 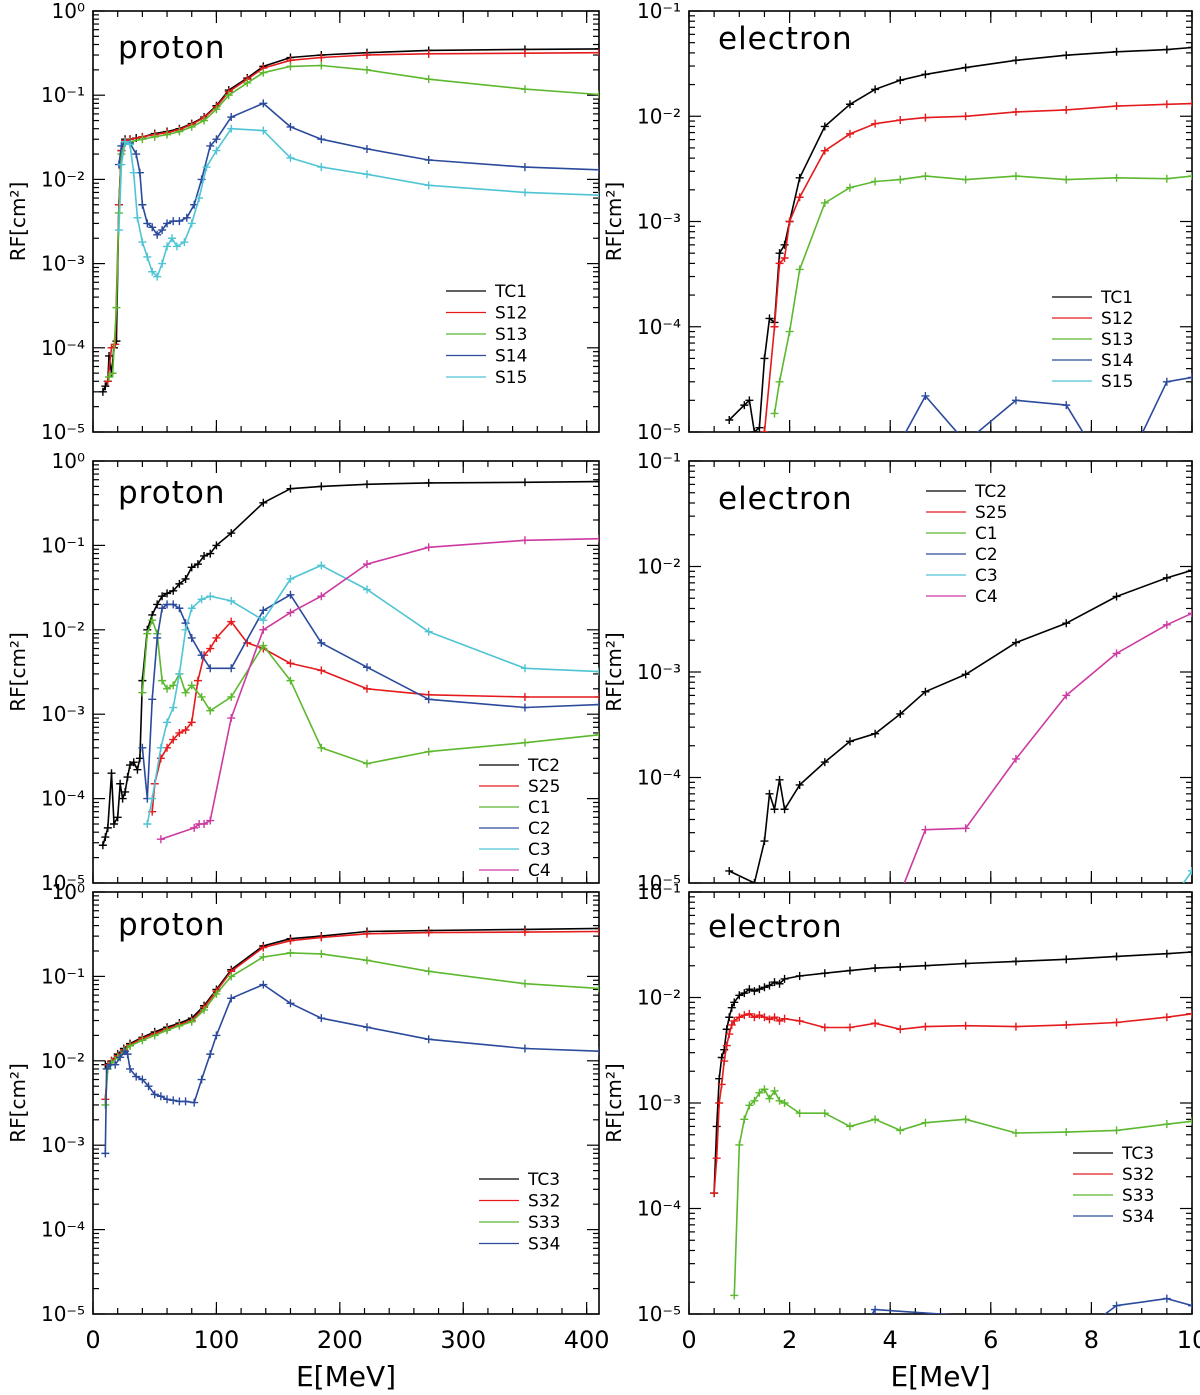 I want to click on series-s12, so click(x=976, y=265).